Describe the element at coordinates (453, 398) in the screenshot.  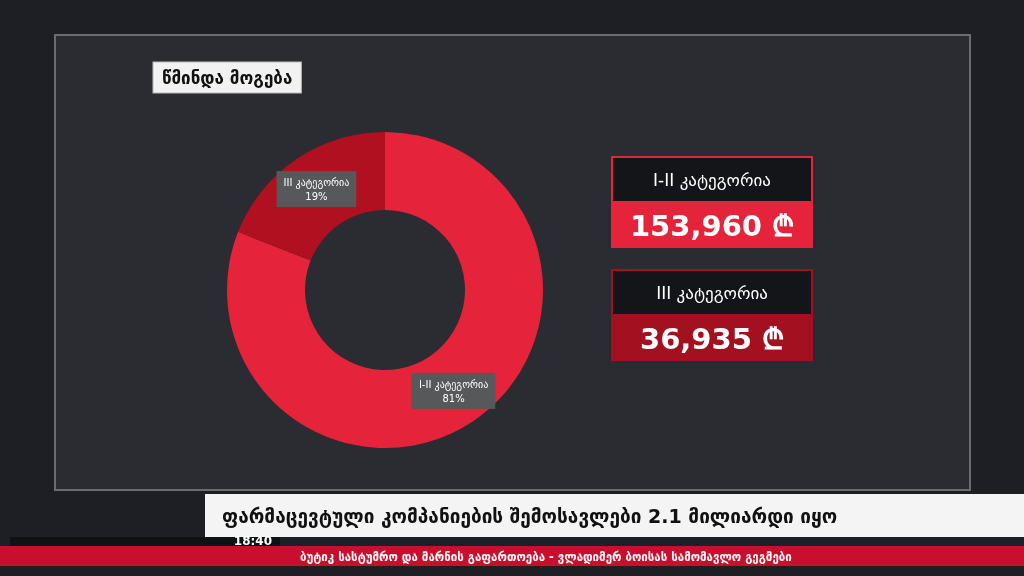
I see `data-label: 81%` at that location.